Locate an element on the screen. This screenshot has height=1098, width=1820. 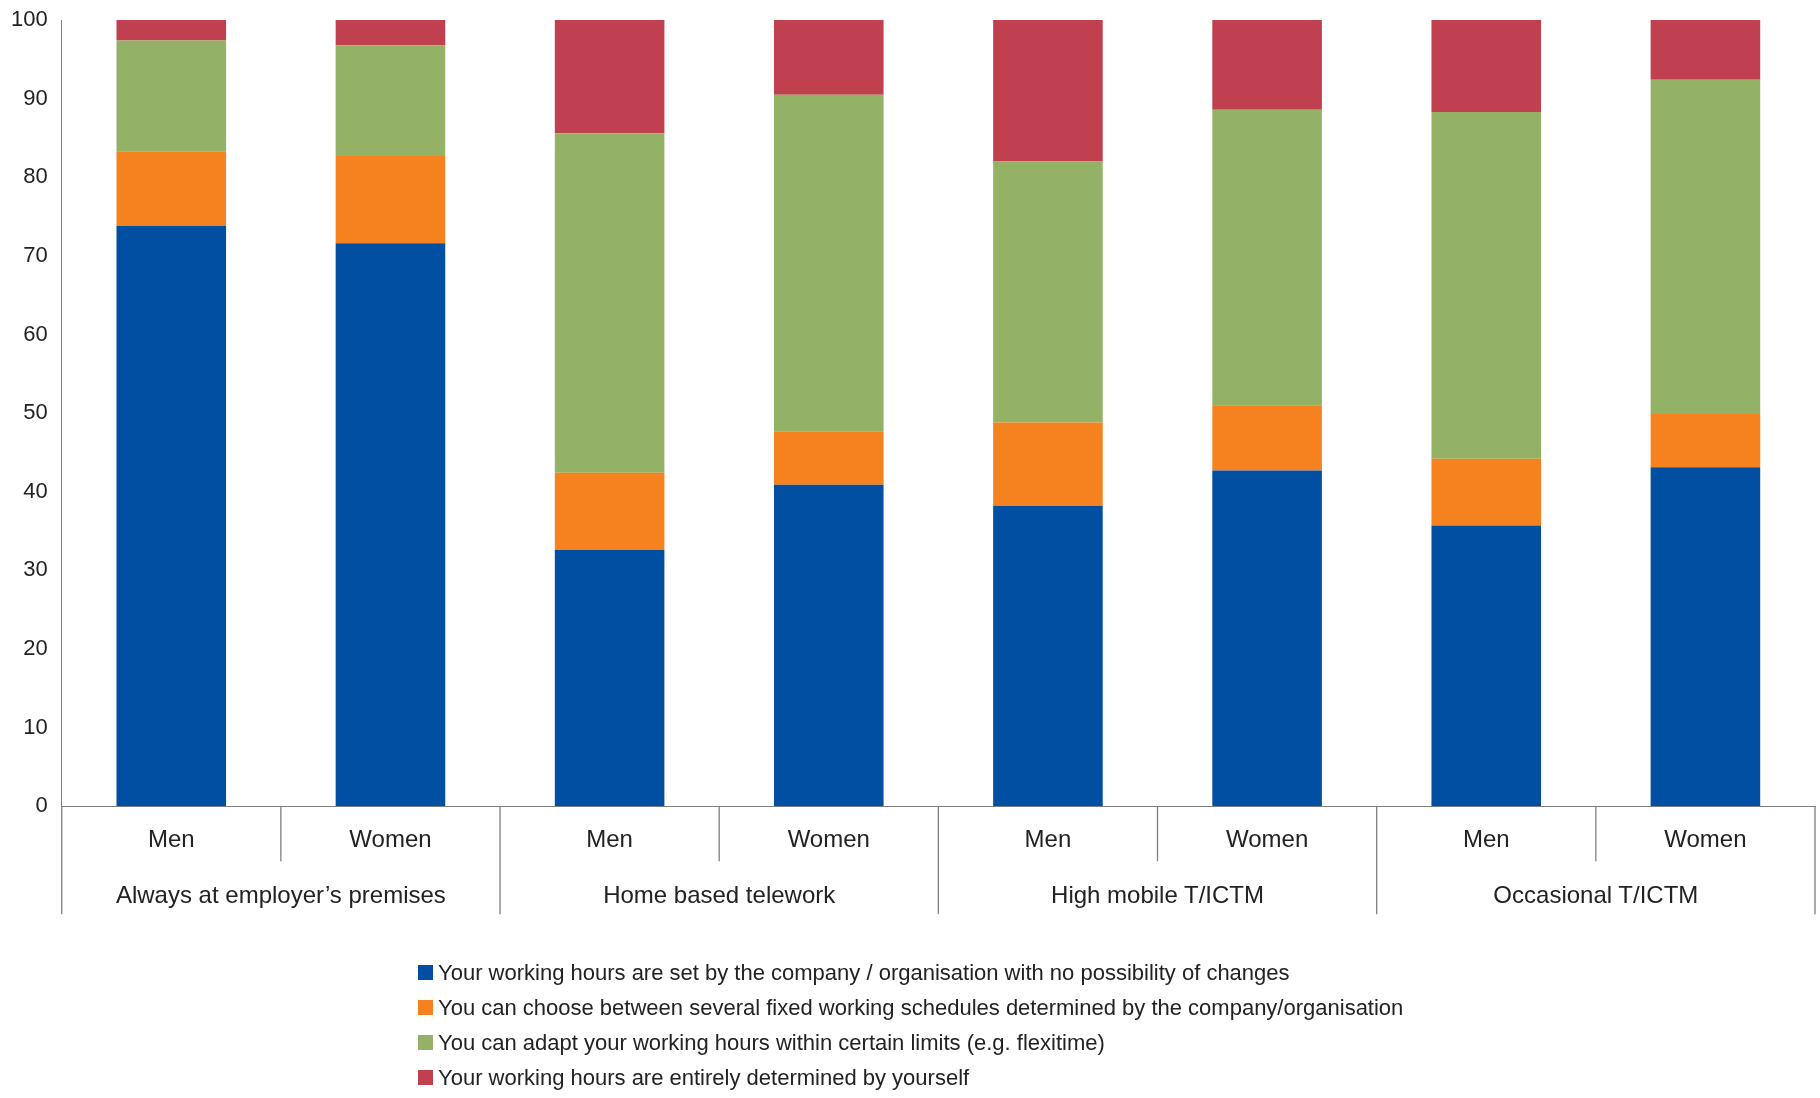
legend-label: You can adapt your working hours within certain limits (e.g. flexitime) is located at coordinates (771, 1042).